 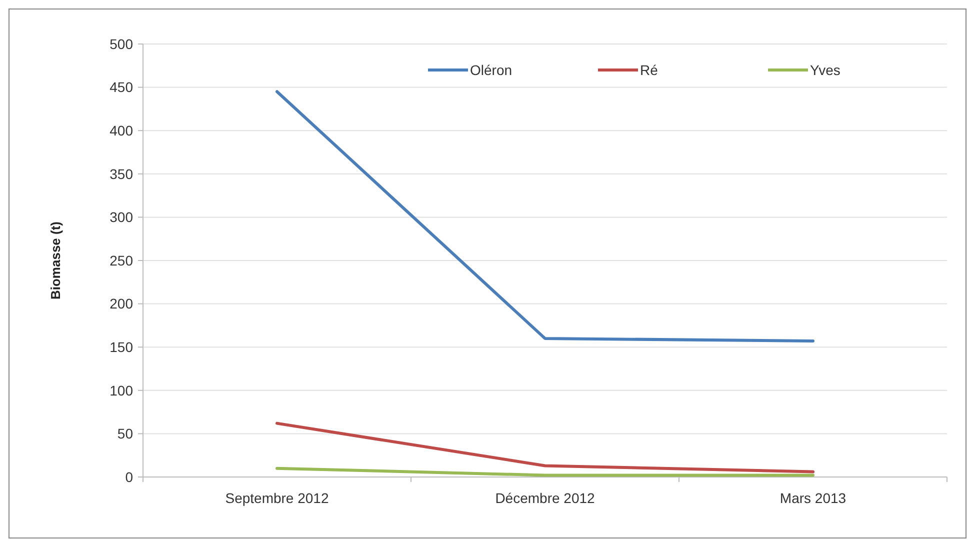 I want to click on legend-label: Ré, so click(x=649, y=70).